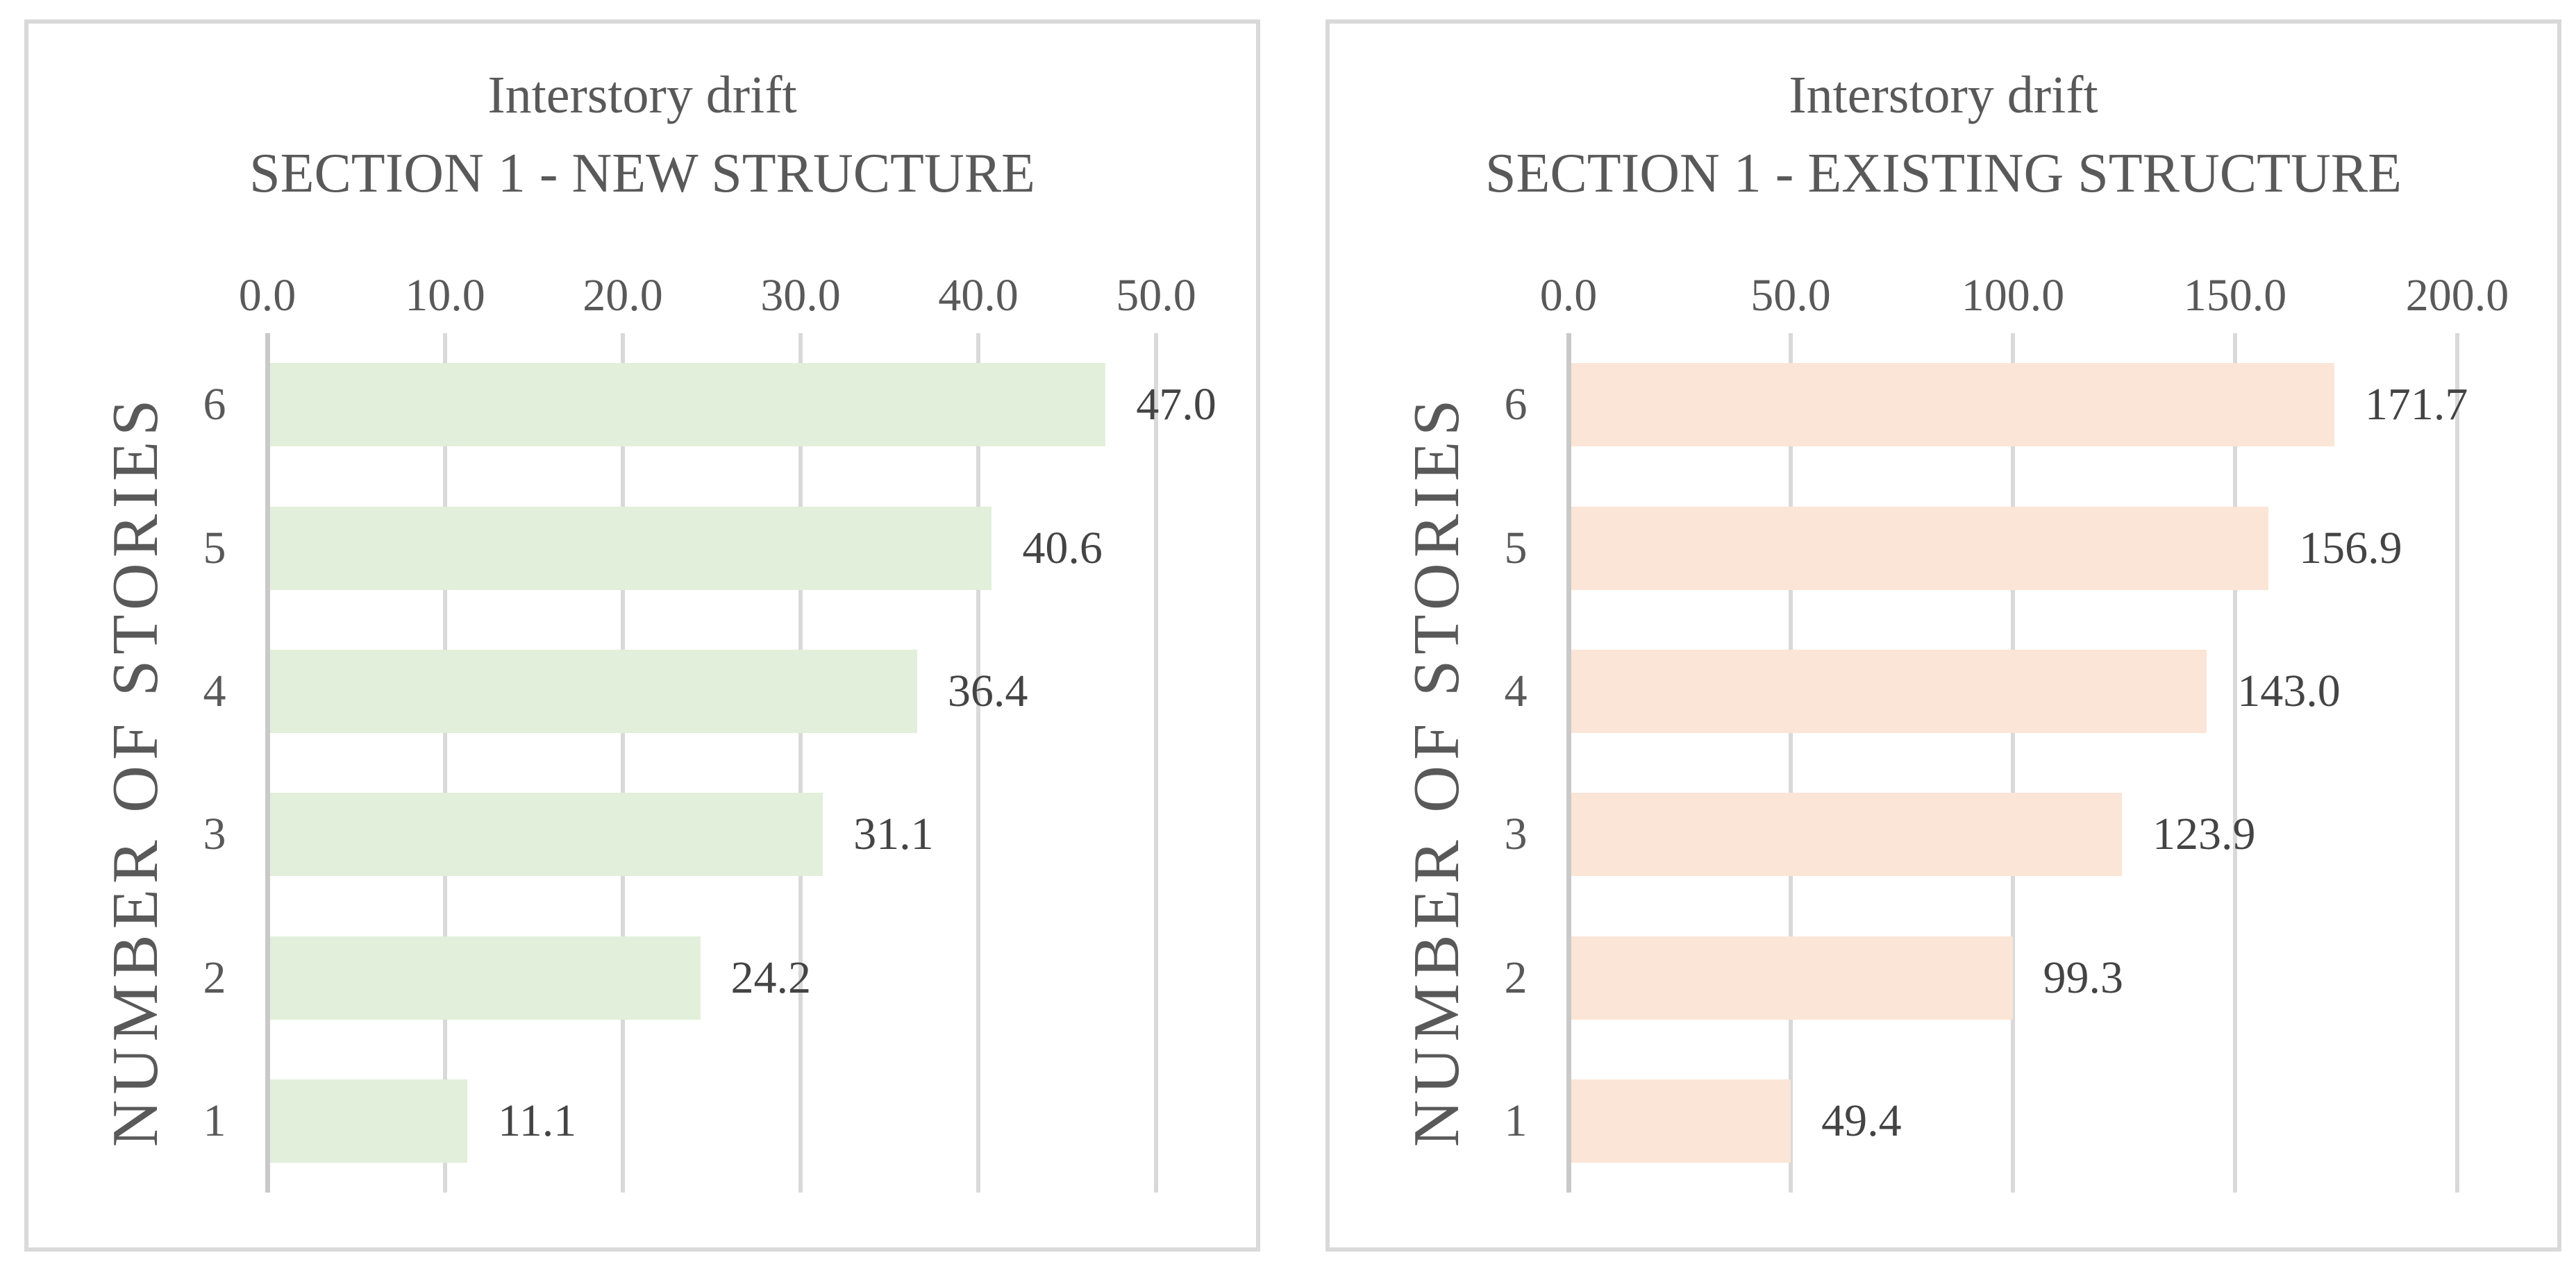 This screenshot has width=2576, height=1271. Describe the element at coordinates (2235, 296) in the screenshot. I see `x-tick-label: 150.0` at that location.